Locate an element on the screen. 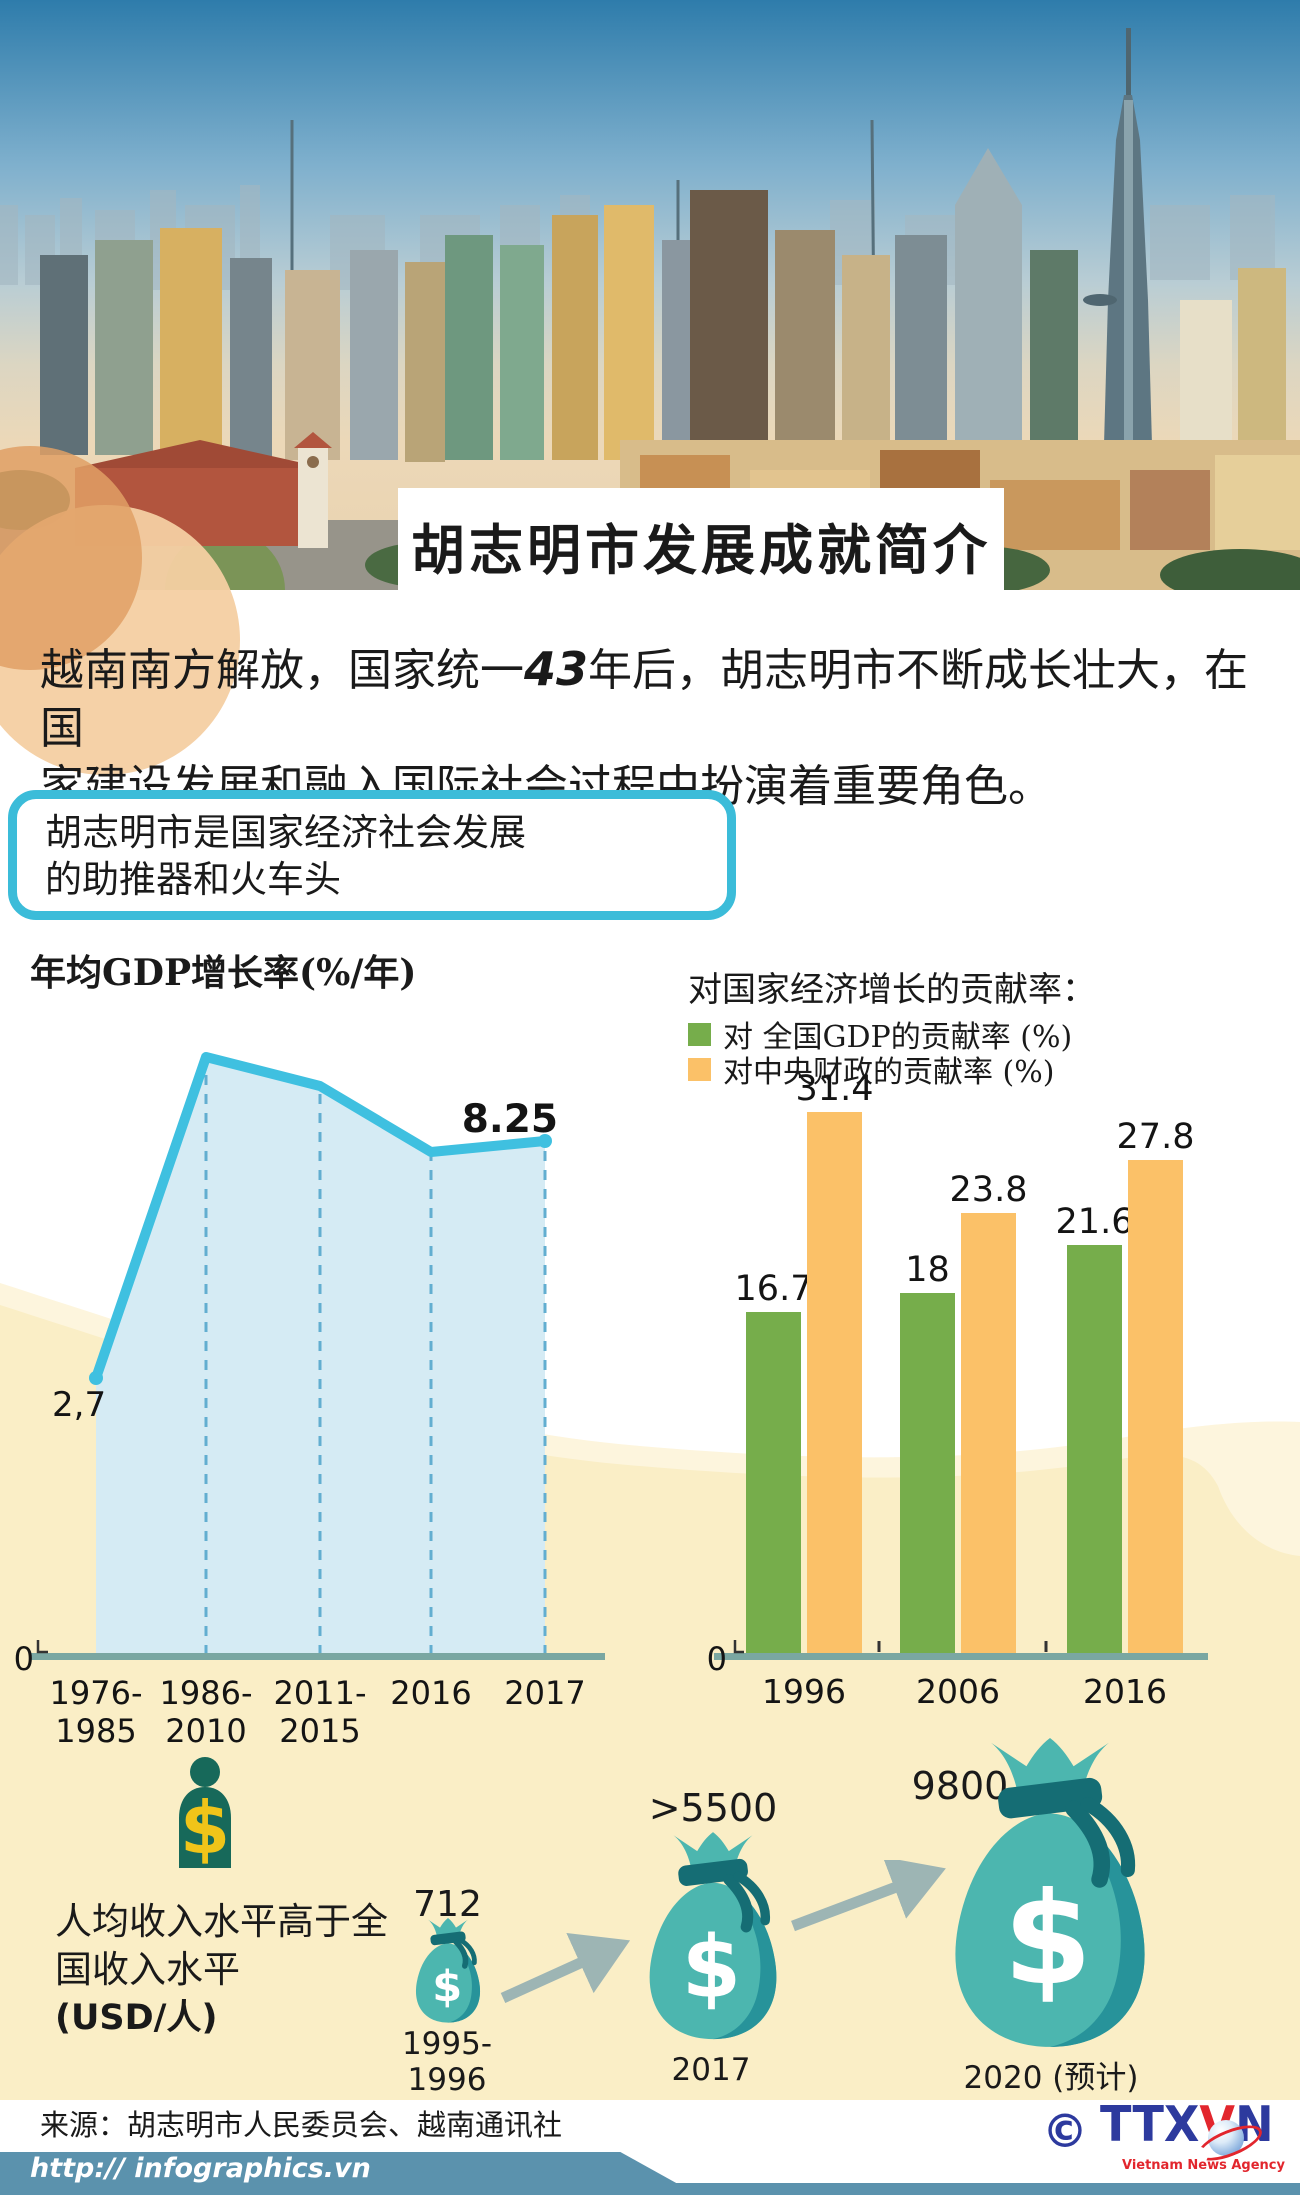 The image size is (1300, 2195). url-bar: http:// infographics.vn is located at coordinates (339, 2168).